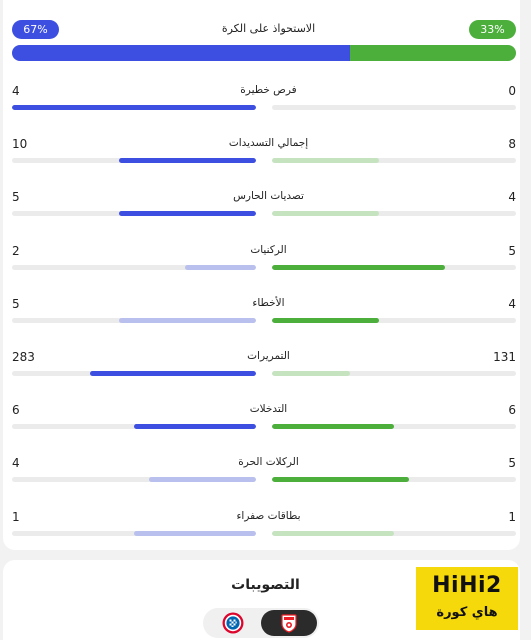 Image resolution: width=531 pixels, height=640 pixels. I want to click on stat-row: 10 إجمالي التسديدات 8, so click(267, 152).